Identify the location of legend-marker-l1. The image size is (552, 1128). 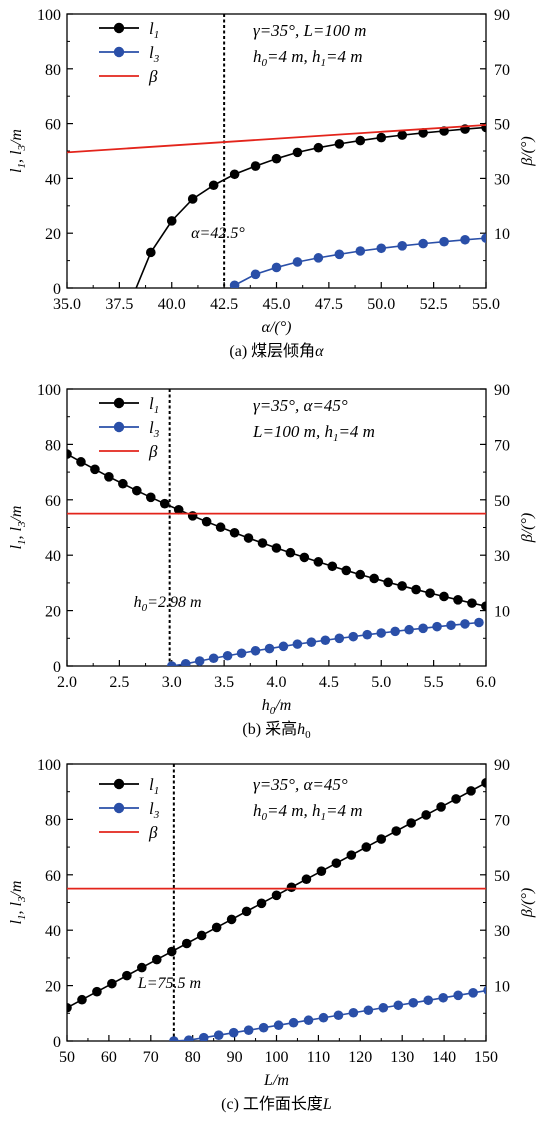
(119, 784).